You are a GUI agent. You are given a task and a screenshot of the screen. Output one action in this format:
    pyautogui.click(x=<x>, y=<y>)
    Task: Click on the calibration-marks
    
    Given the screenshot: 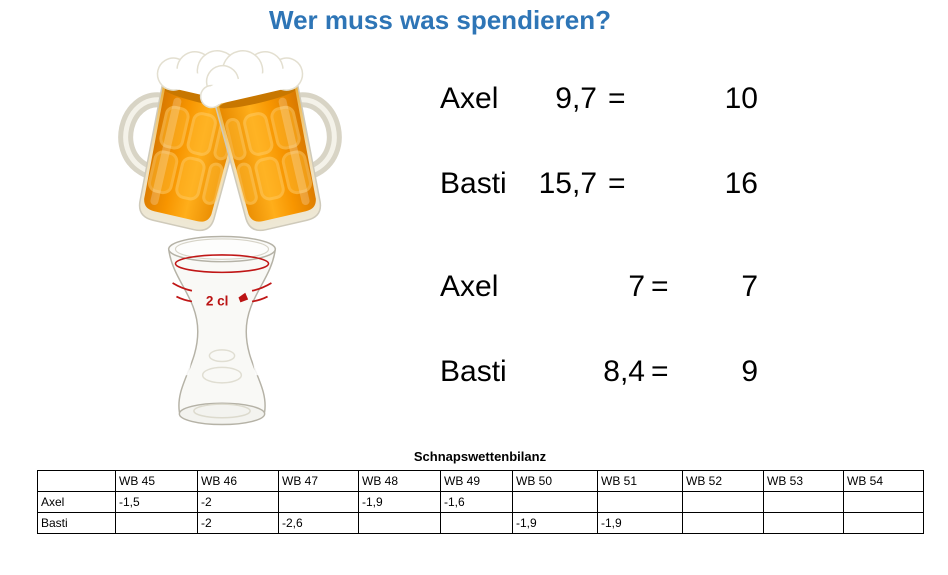 What is the action you would take?
    pyautogui.click(x=222, y=292)
    